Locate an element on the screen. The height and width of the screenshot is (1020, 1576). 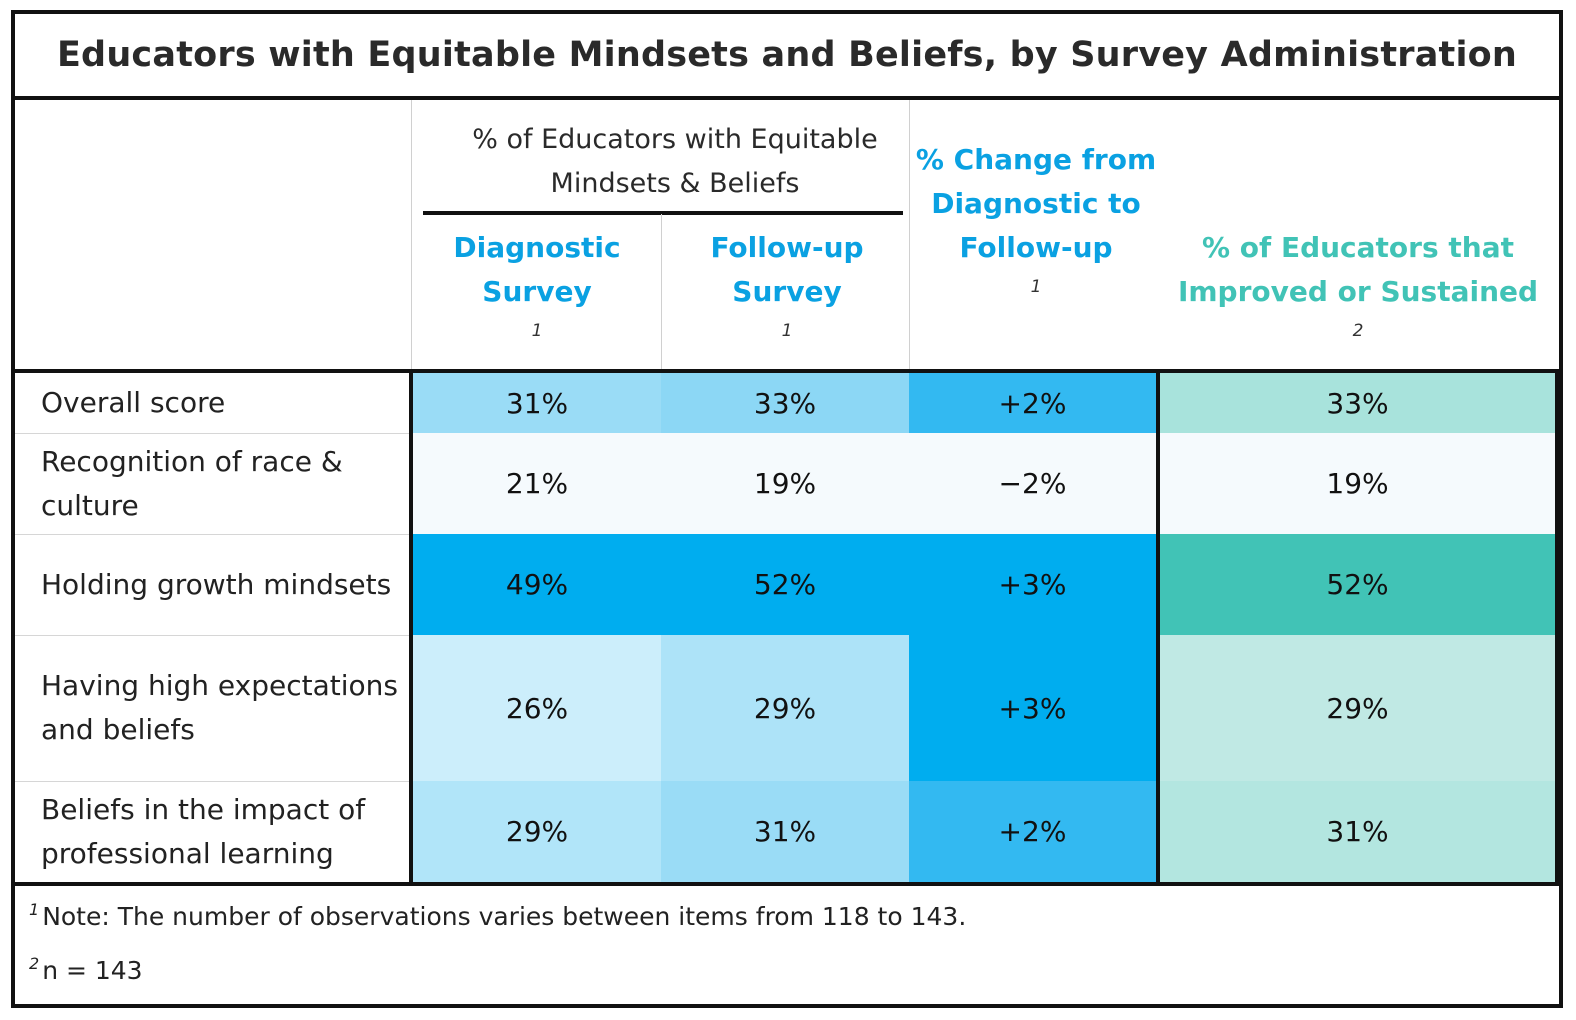
row-label: Overall score is located at coordinates (133, 402).